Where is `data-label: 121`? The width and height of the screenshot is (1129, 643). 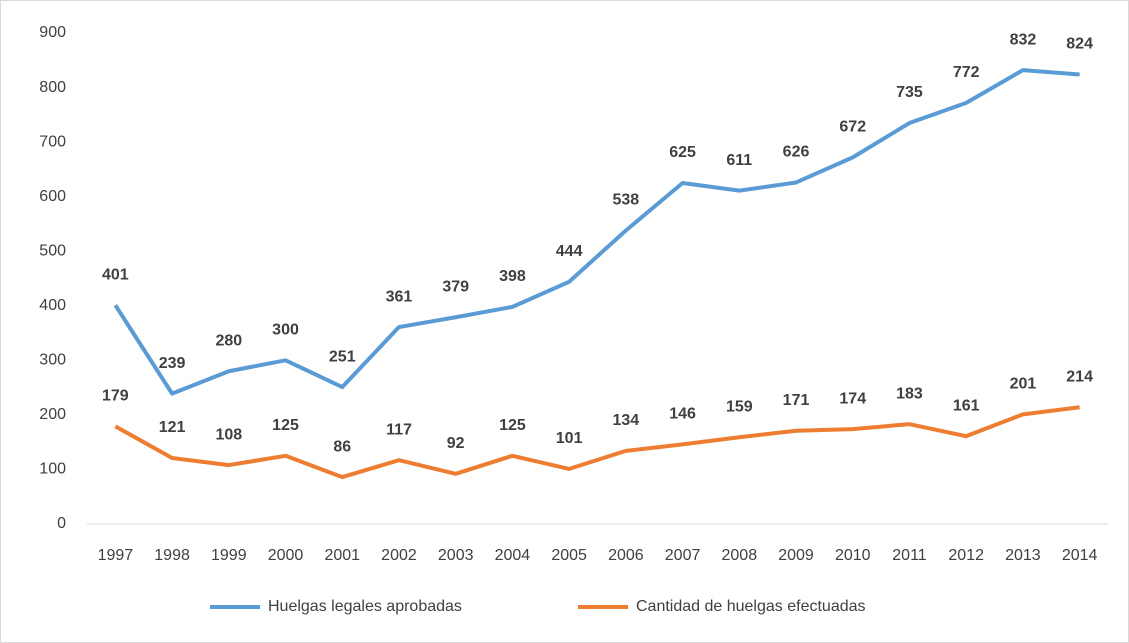
data-label: 121 is located at coordinates (172, 427).